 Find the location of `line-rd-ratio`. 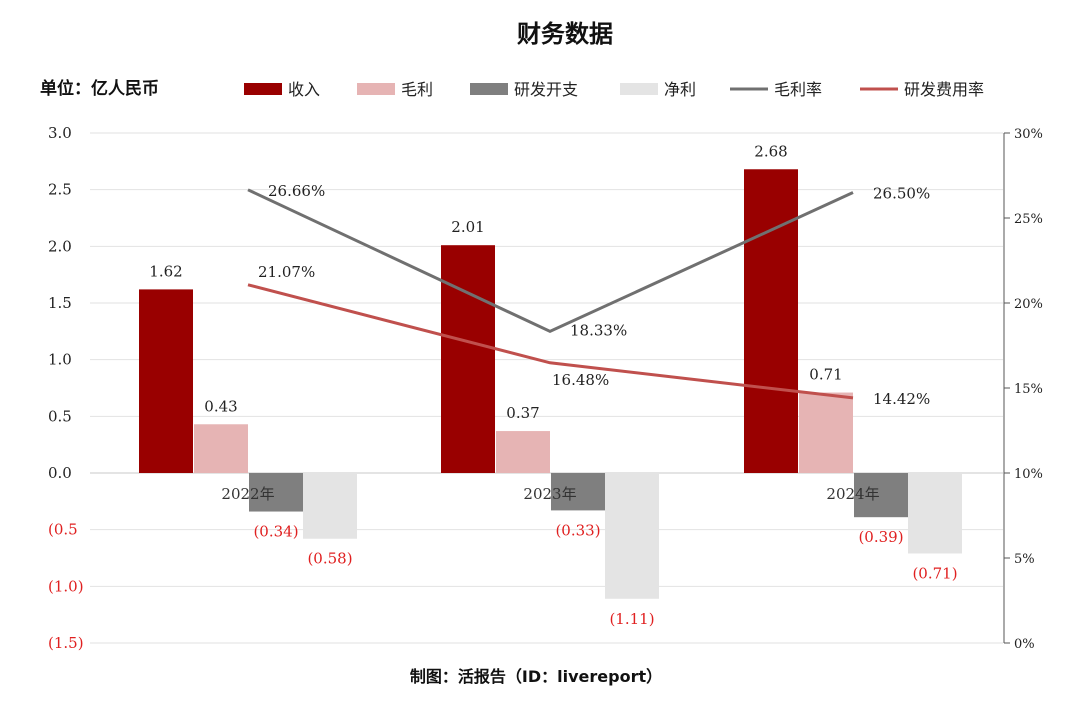

line-rd-ratio is located at coordinates (550, 341).